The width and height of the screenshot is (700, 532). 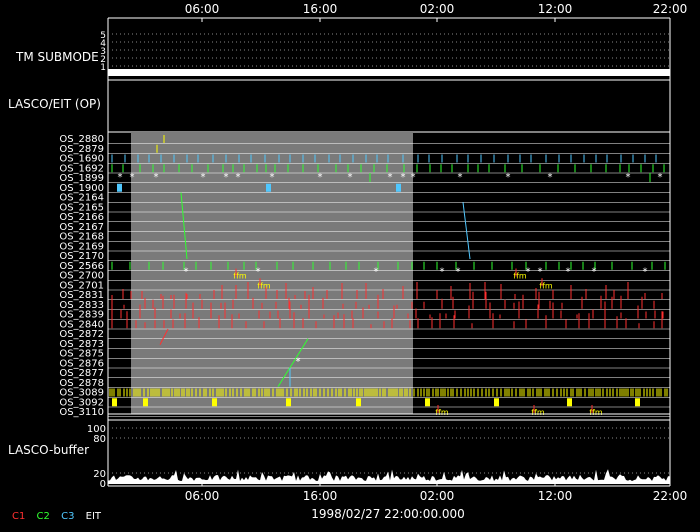 What do you see at coordinates (81, 393) in the screenshot?
I see `os-row-label: OS_3089` at bounding box center [81, 393].